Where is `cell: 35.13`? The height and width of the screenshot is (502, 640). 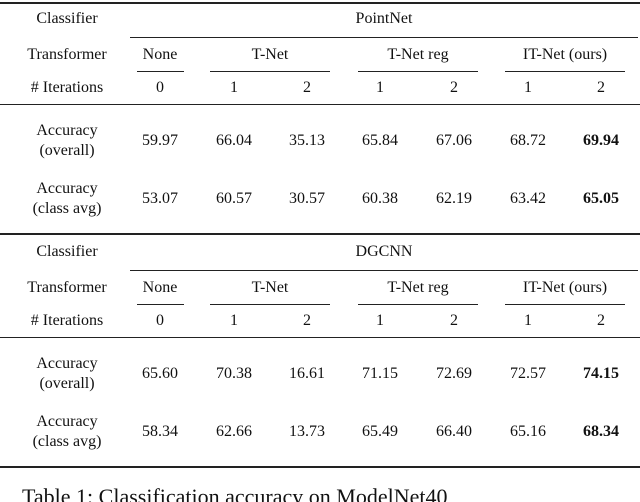
cell: 35.13 is located at coordinates (307, 140).